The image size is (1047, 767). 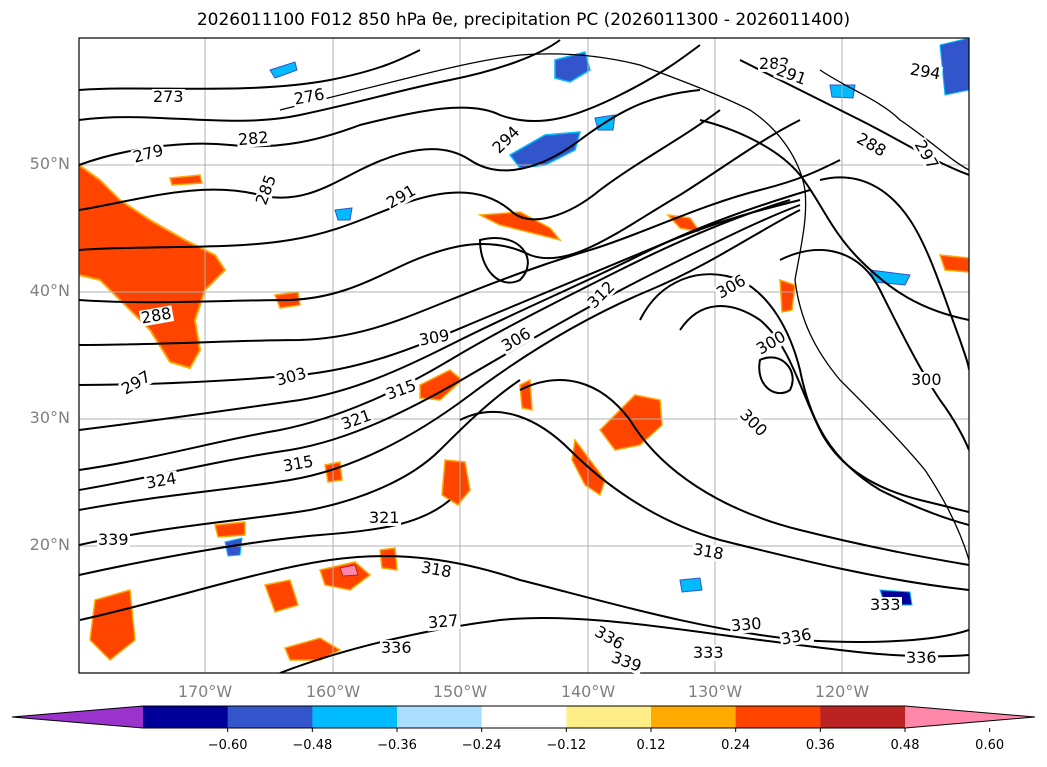 What do you see at coordinates (312, 745) in the screenshot?
I see `colorbar-tick-label: −0.48` at bounding box center [312, 745].